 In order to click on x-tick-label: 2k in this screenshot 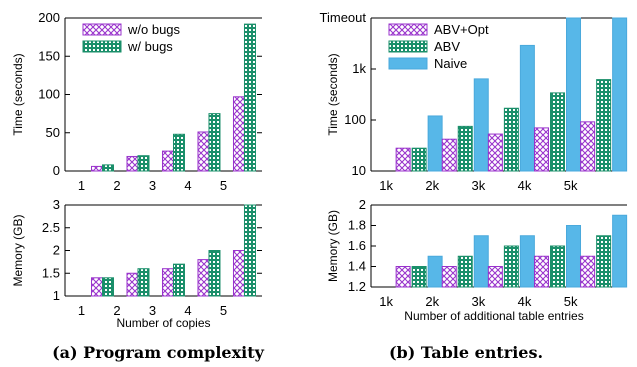, I will do `click(432, 301)`.